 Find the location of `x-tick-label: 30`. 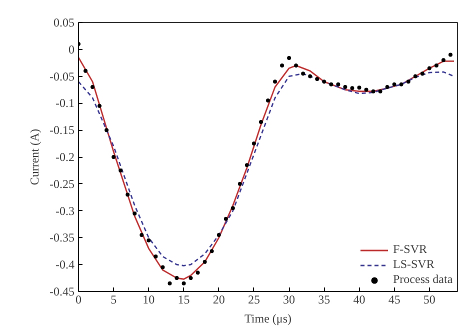

x-tick-label: 30 is located at coordinates (289, 299).